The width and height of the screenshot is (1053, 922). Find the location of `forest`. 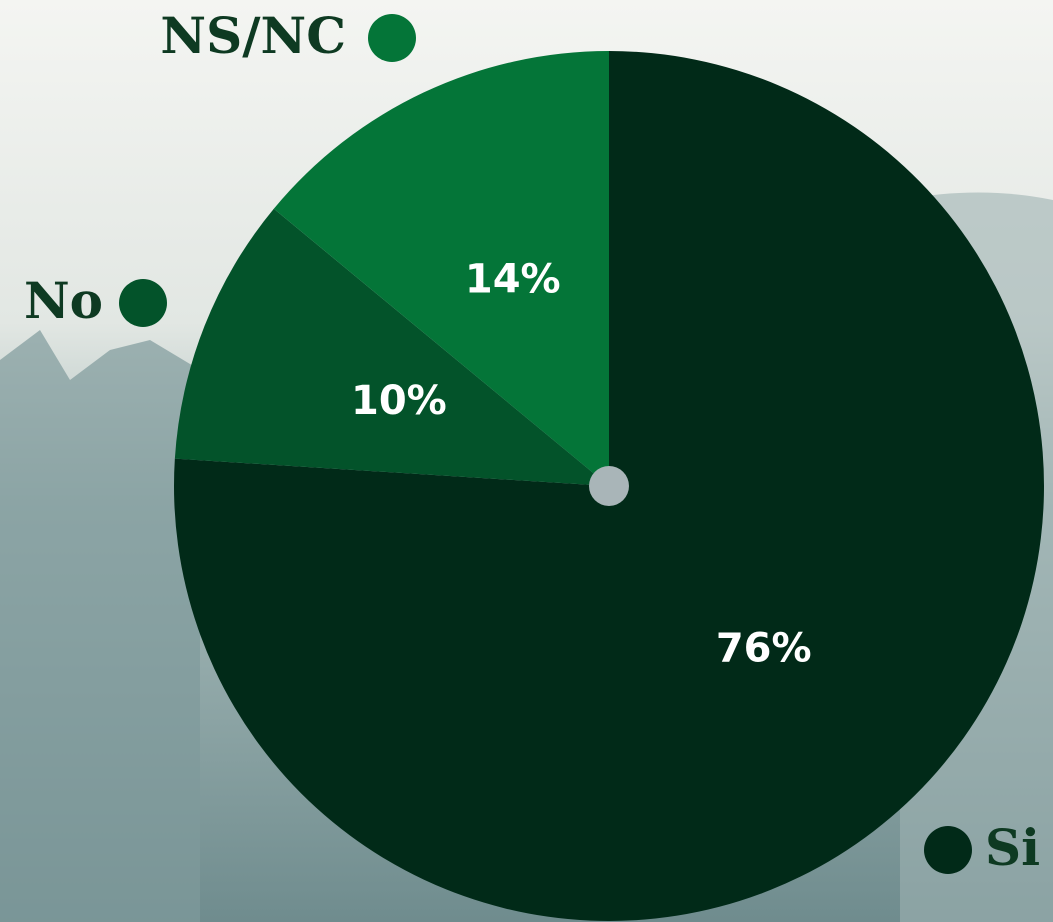

forest is located at coordinates (100, 626).